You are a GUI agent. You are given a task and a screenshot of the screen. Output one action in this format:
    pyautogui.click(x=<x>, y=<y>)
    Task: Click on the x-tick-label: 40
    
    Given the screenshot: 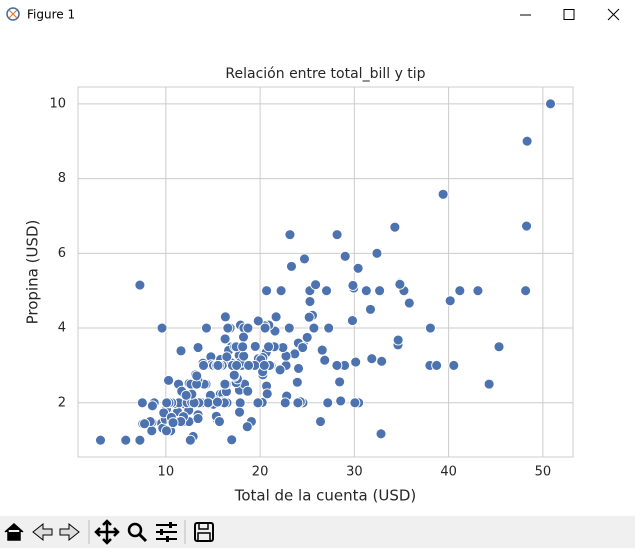 What is the action you would take?
    pyautogui.click(x=448, y=472)
    